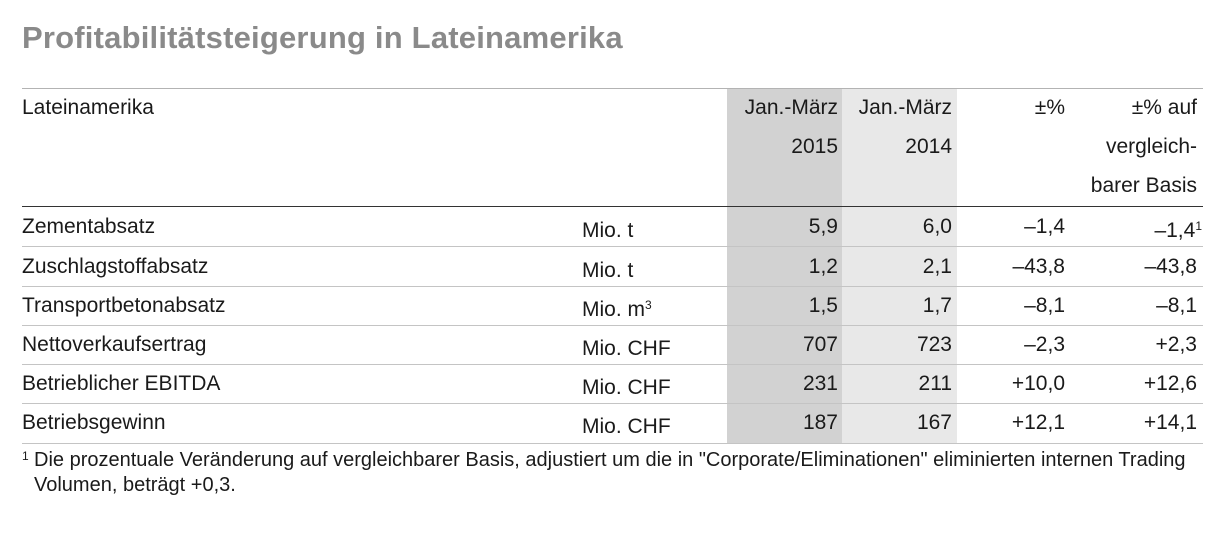  What do you see at coordinates (1176, 305) in the screenshot?
I see `row-value-basis: –8,1` at bounding box center [1176, 305].